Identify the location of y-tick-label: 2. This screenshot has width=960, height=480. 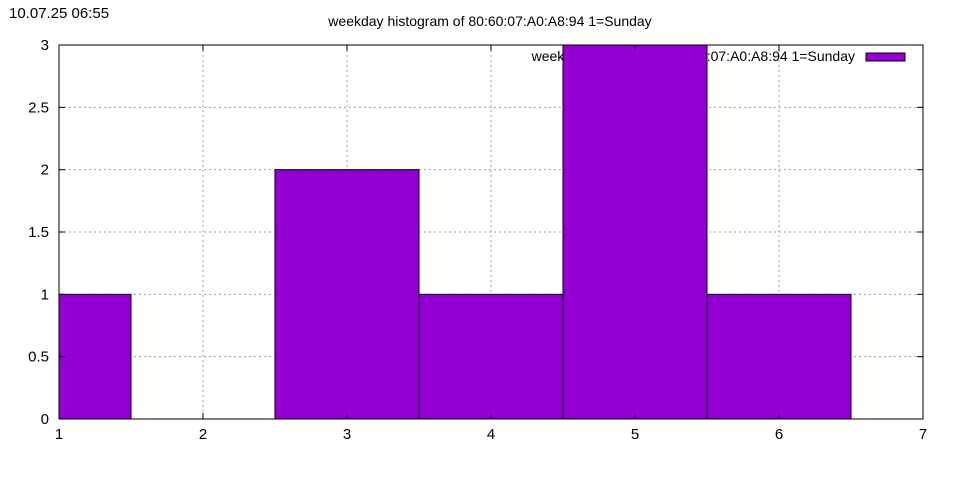
(45, 170).